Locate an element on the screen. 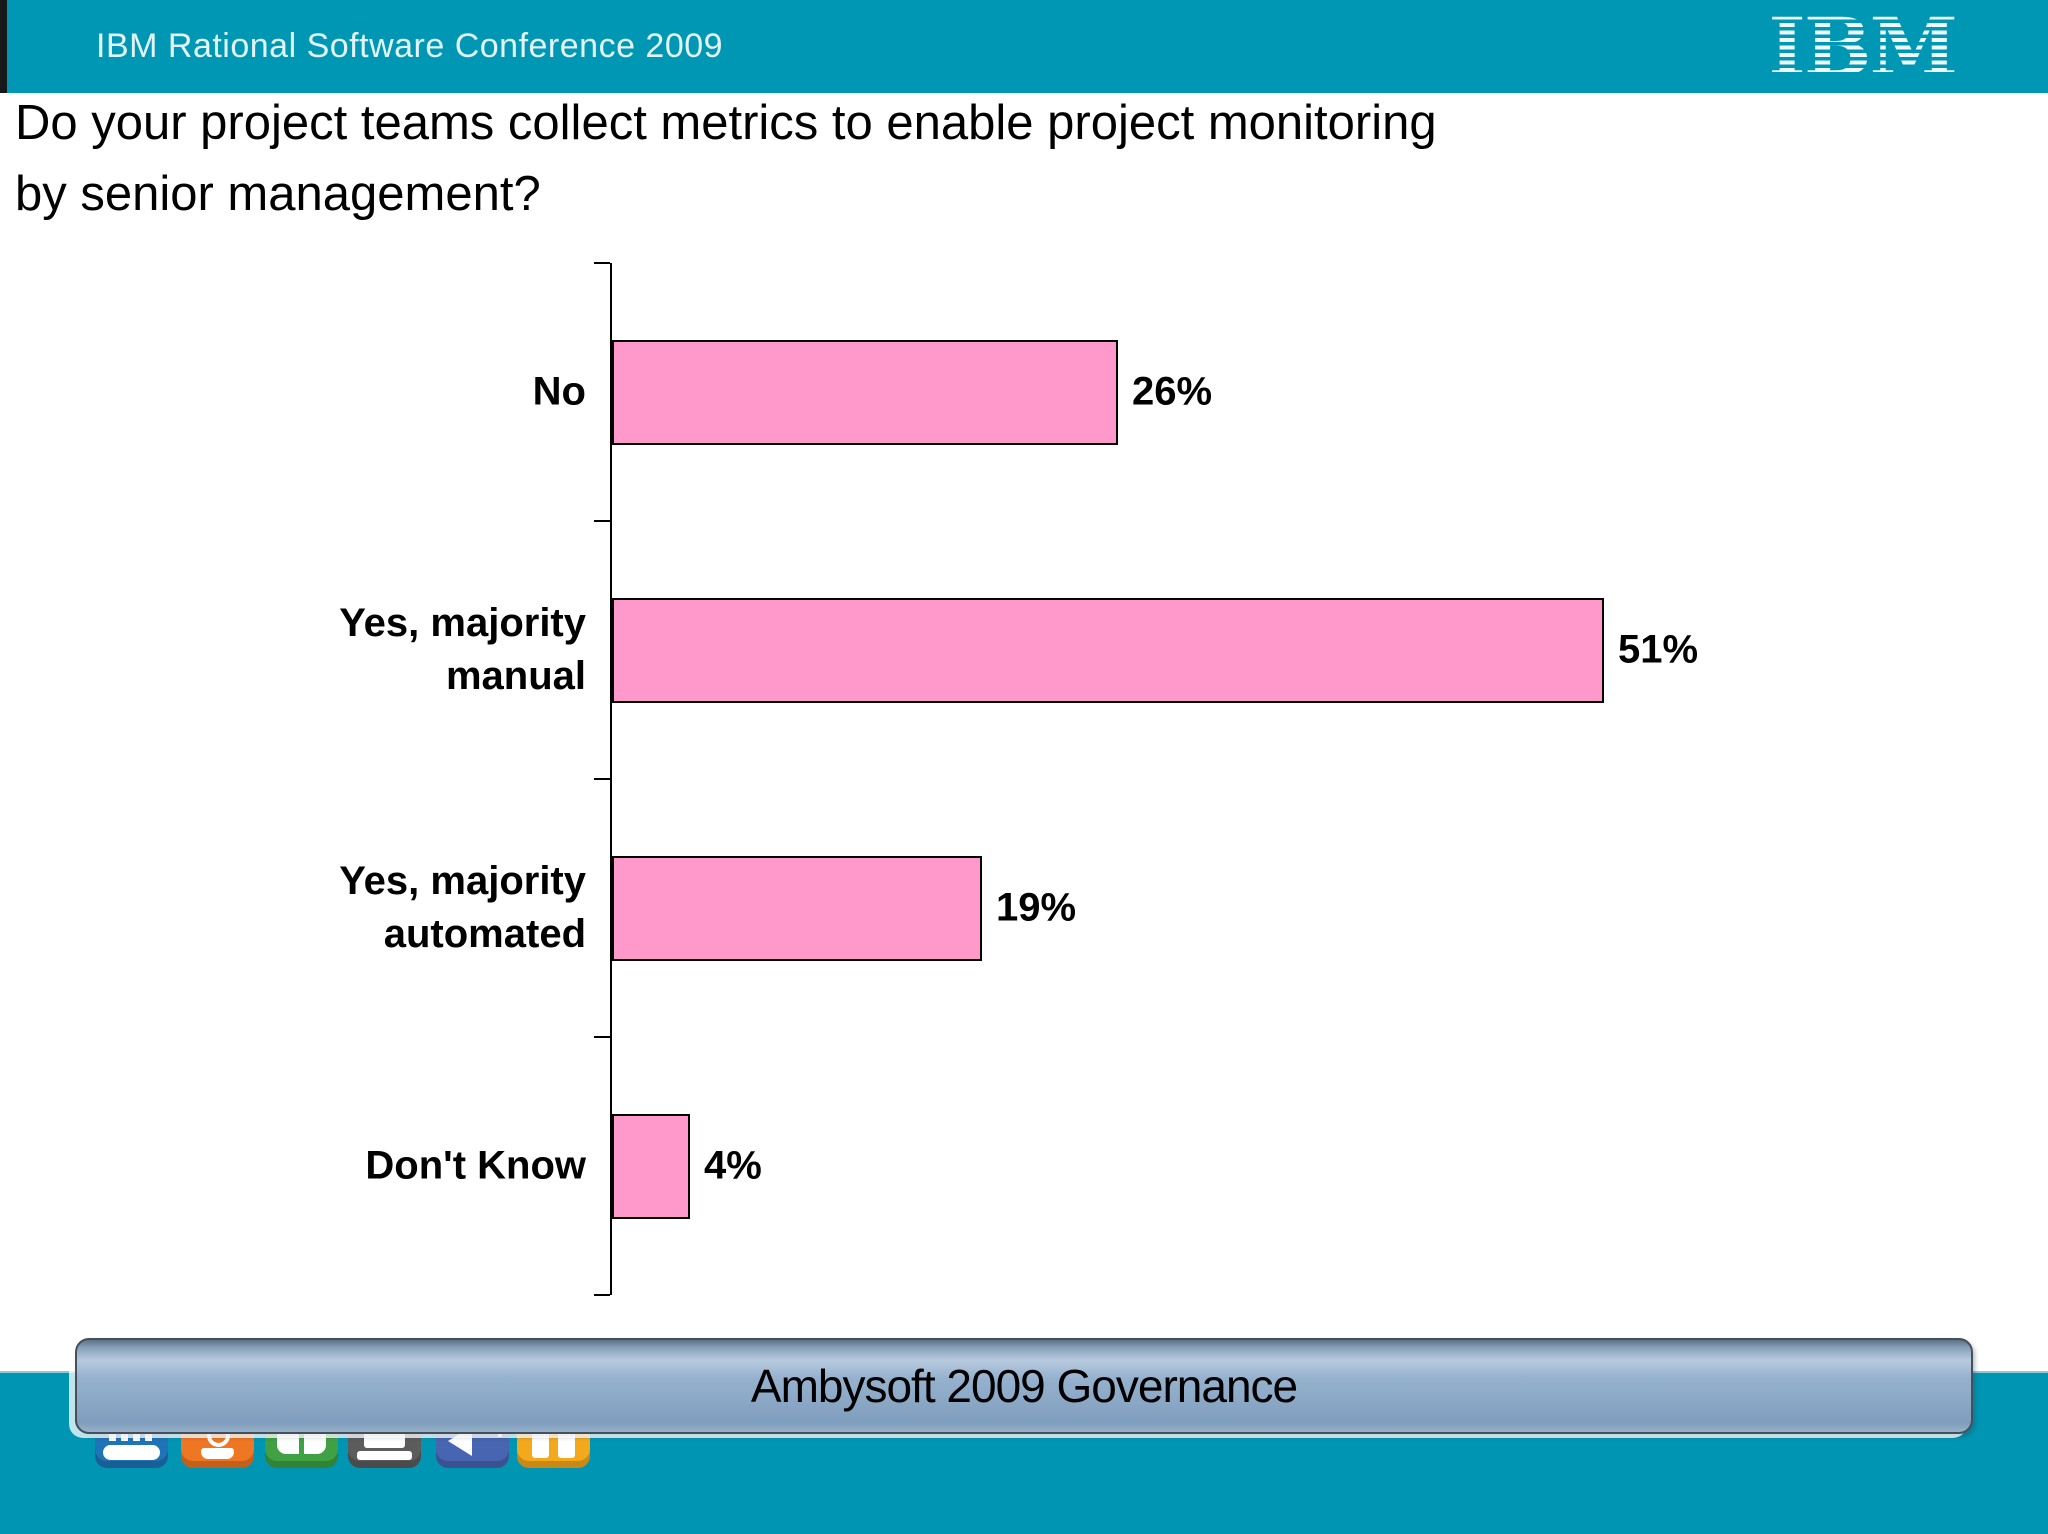 This screenshot has height=1534, width=2048. value-label: 26% is located at coordinates (1172, 391).